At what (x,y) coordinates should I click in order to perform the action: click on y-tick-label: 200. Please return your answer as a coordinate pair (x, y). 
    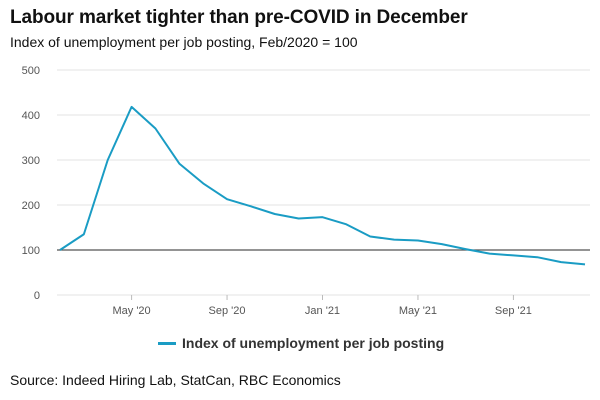
    Looking at the image, I should click on (31, 206).